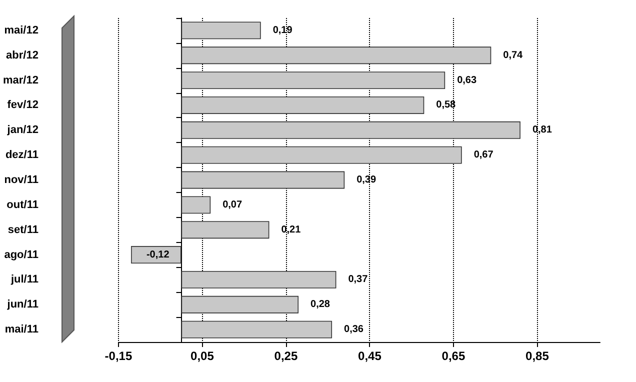  I want to click on x-tick-label: 0,25, so click(286, 356).